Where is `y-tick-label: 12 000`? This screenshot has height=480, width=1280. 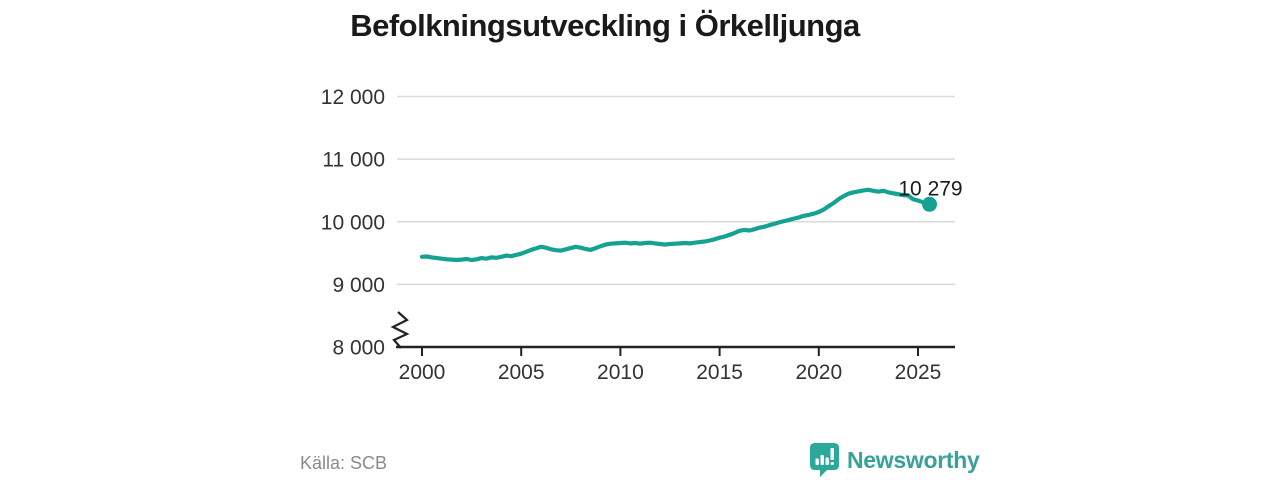
y-tick-label: 12 000 is located at coordinates (353, 97).